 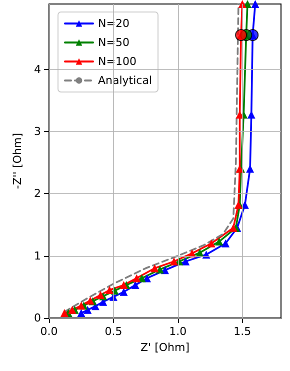 What do you see at coordinates (114, 42) in the screenshot?
I see `legend-label: N=50` at bounding box center [114, 42].